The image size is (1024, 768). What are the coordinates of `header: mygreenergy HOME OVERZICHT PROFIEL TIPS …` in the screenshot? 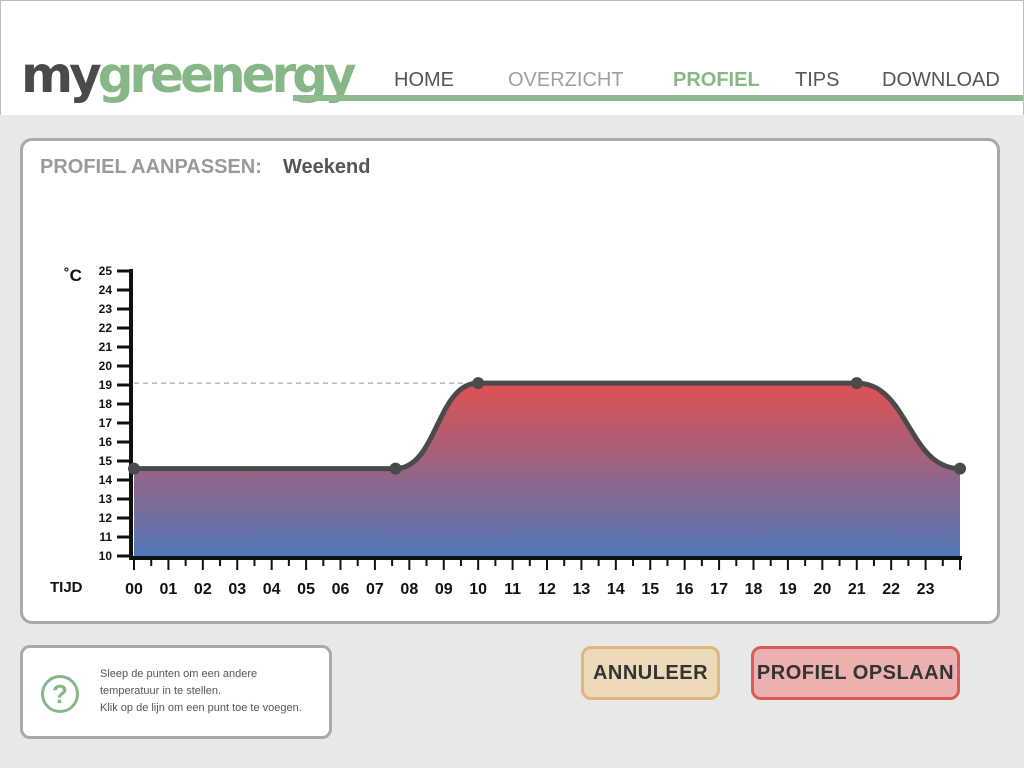 It's located at (512, 57).